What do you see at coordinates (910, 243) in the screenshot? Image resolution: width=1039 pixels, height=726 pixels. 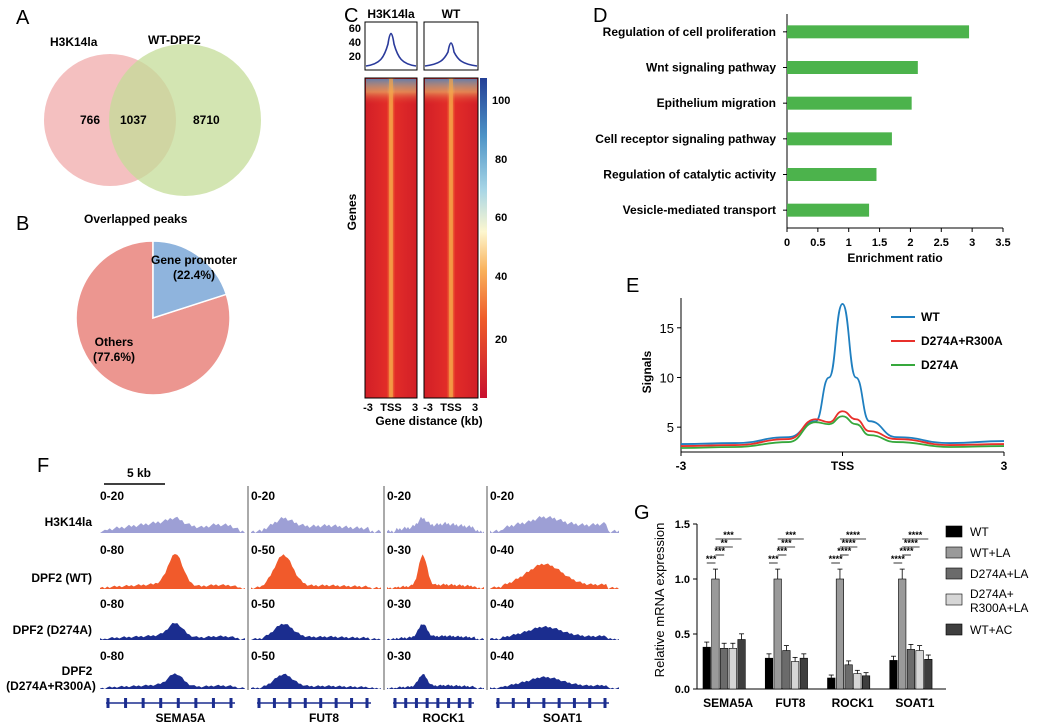 I see `enrichment-x-tick-label: 2` at bounding box center [910, 243].